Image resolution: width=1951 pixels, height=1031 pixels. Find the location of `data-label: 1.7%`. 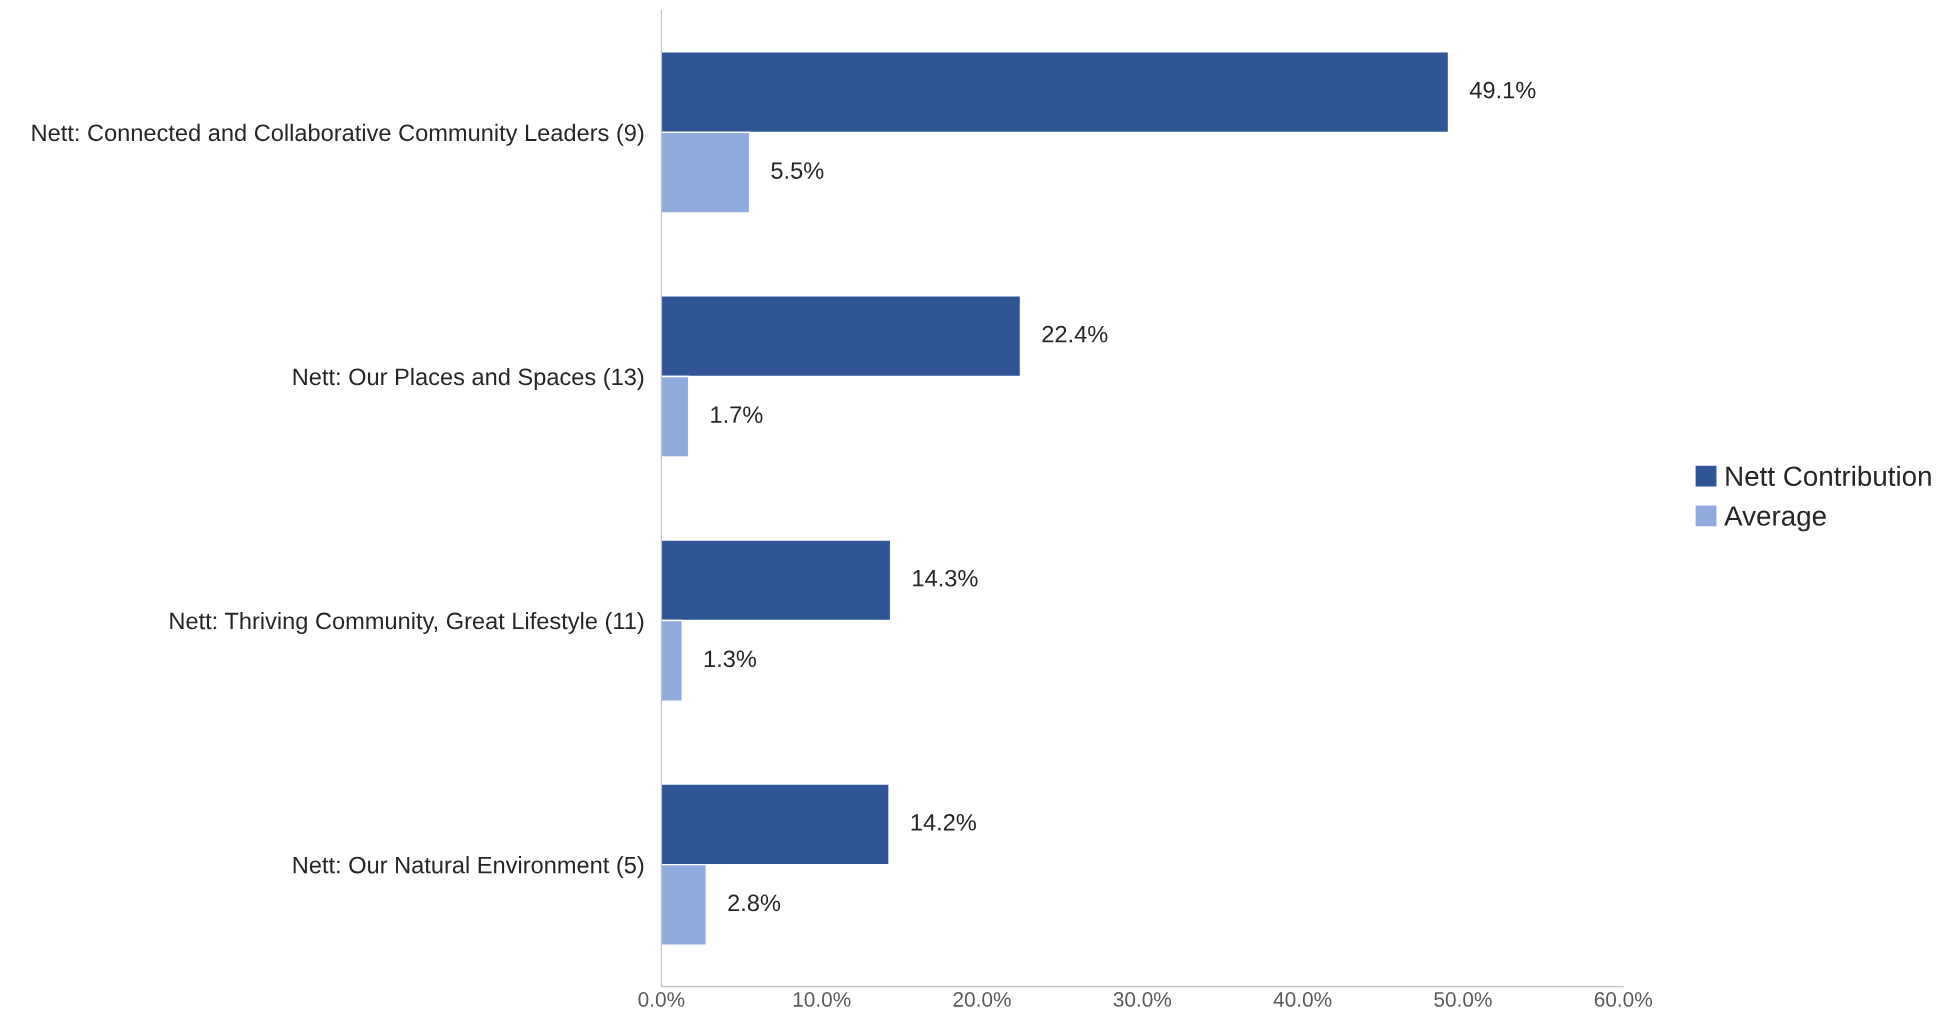

data-label: 1.7% is located at coordinates (737, 414).